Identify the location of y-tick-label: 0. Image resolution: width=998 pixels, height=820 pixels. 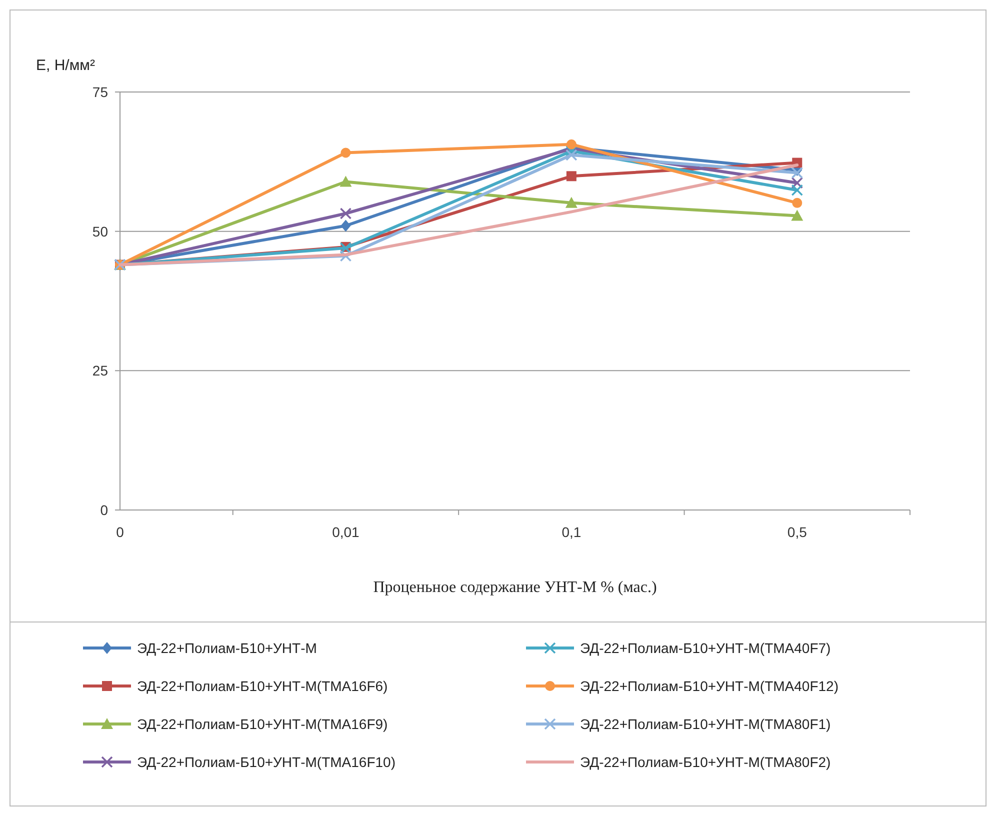
(104, 510).